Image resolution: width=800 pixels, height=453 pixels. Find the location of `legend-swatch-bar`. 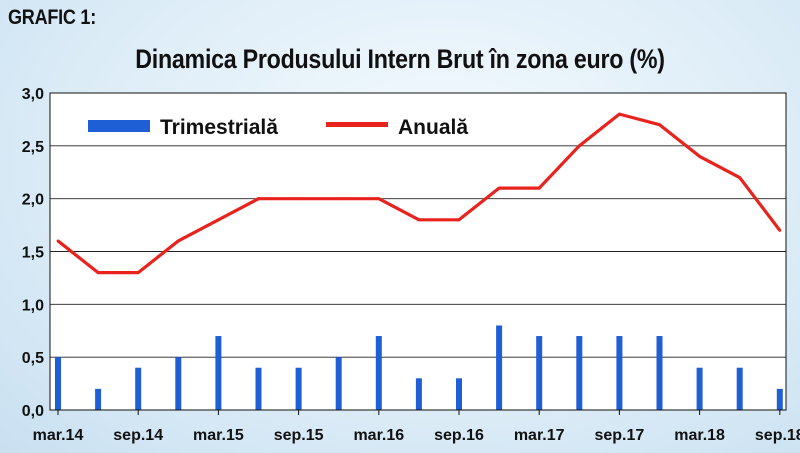

legend-swatch-bar is located at coordinates (119, 126).